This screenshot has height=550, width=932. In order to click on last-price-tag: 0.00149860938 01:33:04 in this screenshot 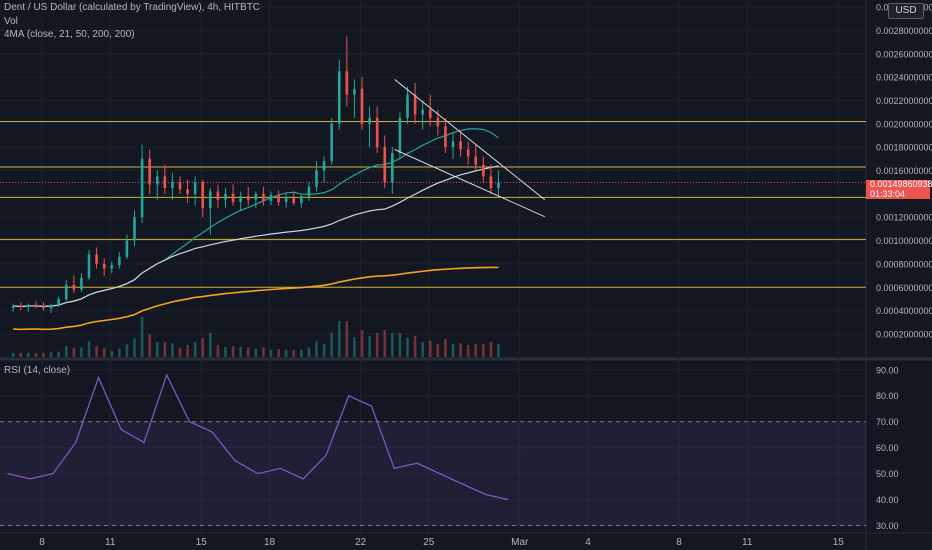, I will do `click(899, 189)`.